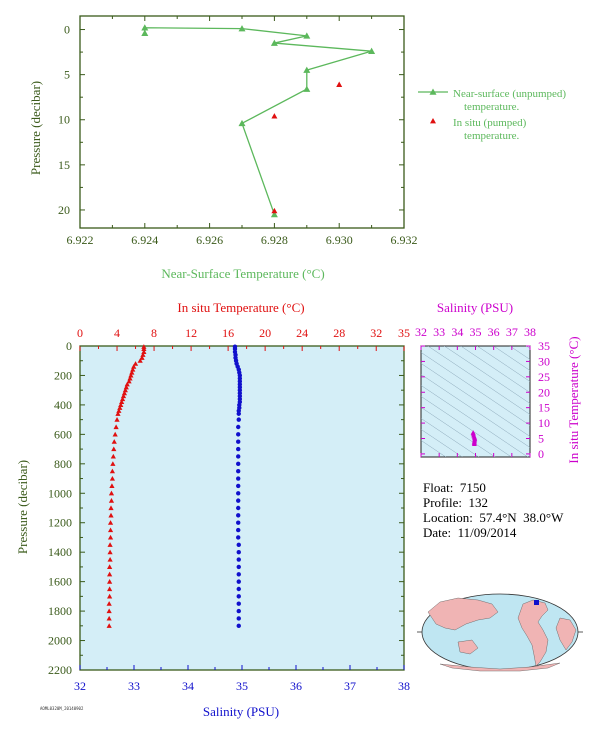  I want to click on salinity-tick-label: 35, so click(242, 686).